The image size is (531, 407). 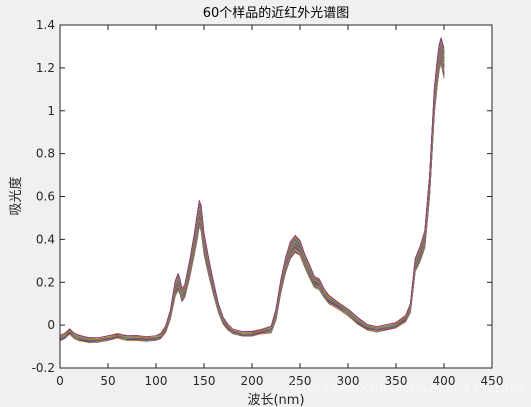 What do you see at coordinates (45, 282) in the screenshot?
I see `y-tick-label: 0.2` at bounding box center [45, 282].